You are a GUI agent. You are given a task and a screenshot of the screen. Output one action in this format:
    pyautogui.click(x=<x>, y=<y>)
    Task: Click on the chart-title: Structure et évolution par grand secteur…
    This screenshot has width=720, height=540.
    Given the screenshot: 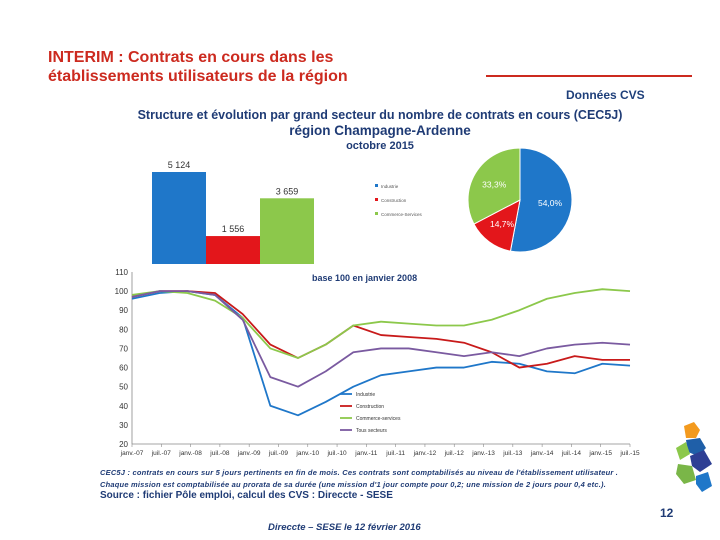 What is the action you would take?
    pyautogui.click(x=380, y=130)
    